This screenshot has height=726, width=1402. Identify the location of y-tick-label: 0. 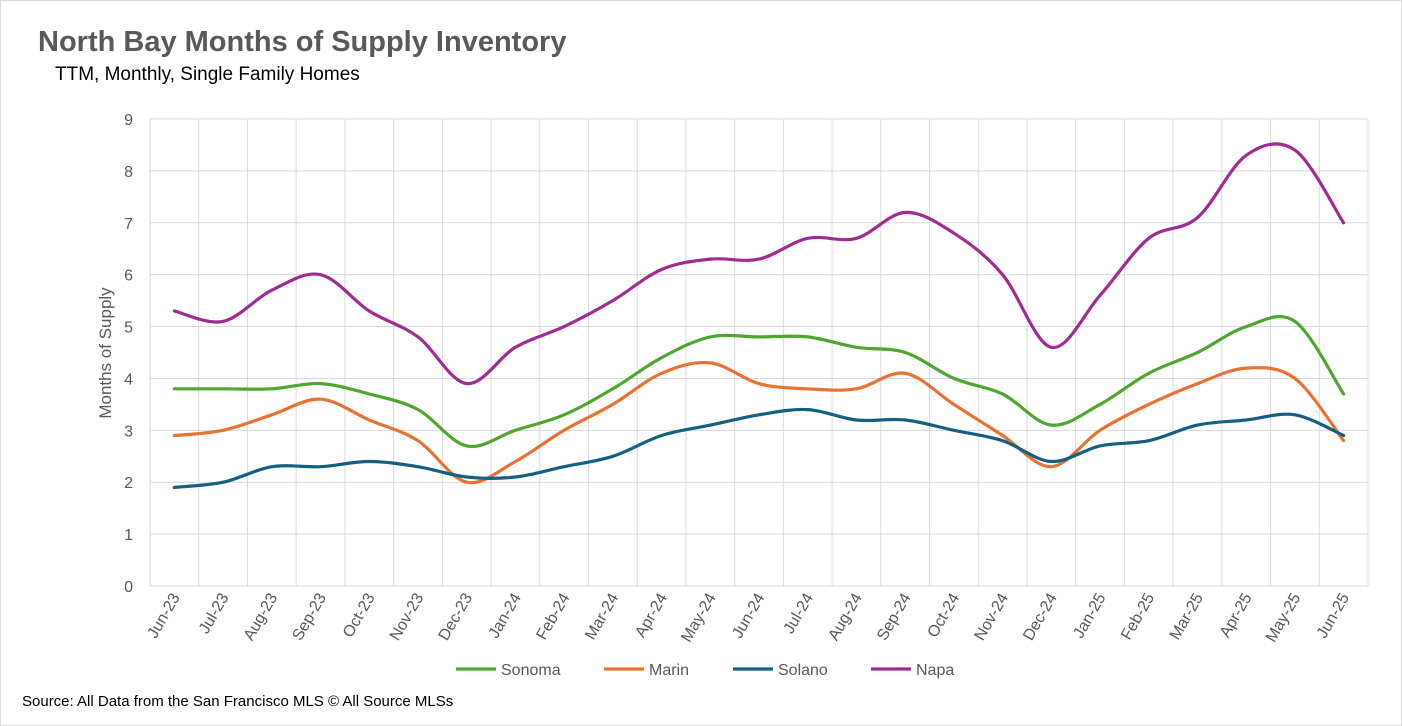
(128, 587).